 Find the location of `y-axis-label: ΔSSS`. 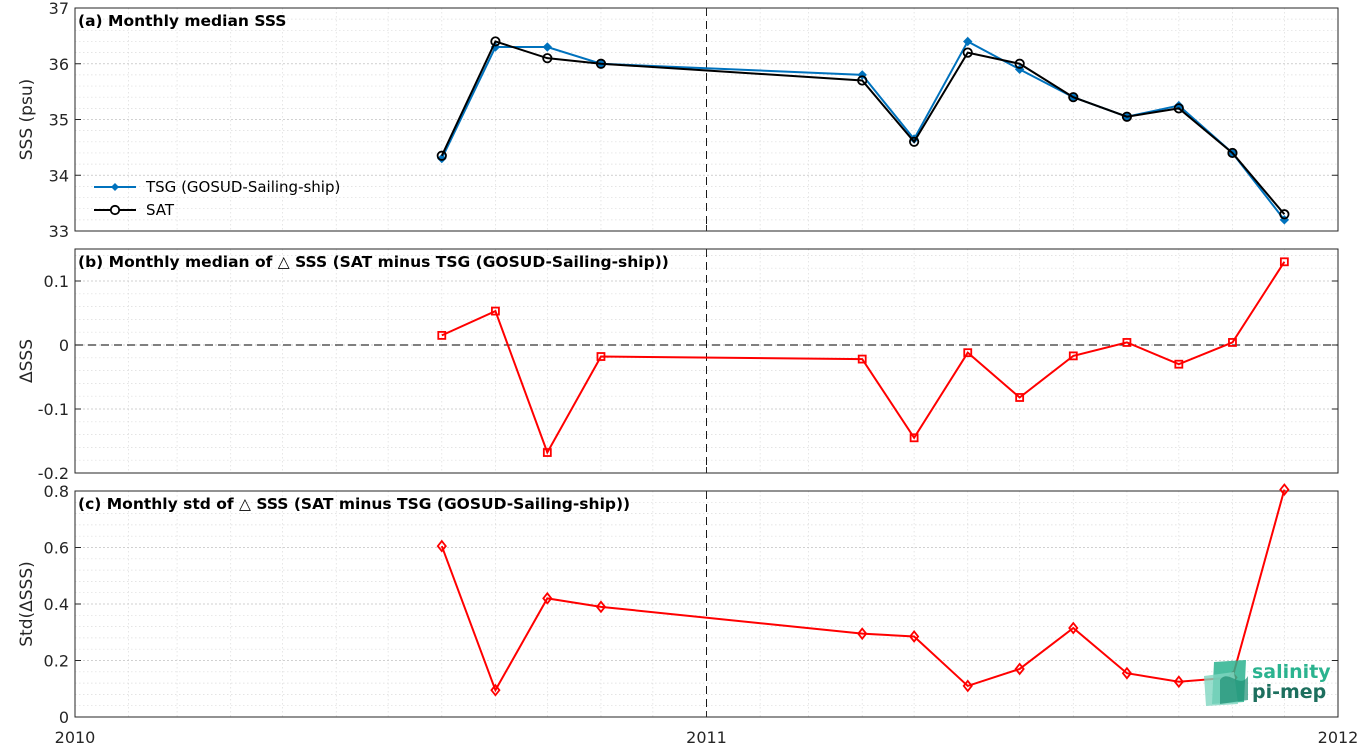

y-axis-label: ΔSSS is located at coordinates (27, 361).